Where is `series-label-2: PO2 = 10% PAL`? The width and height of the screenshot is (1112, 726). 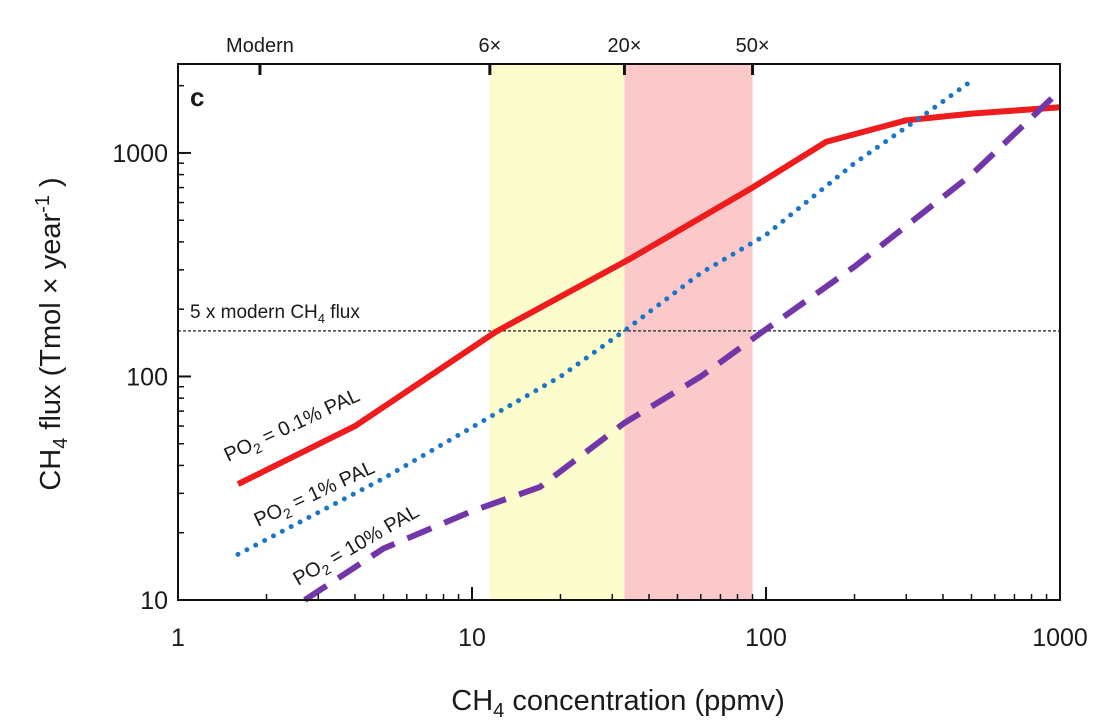 series-label-2: PO2 = 10% PAL is located at coordinates (357, 547).